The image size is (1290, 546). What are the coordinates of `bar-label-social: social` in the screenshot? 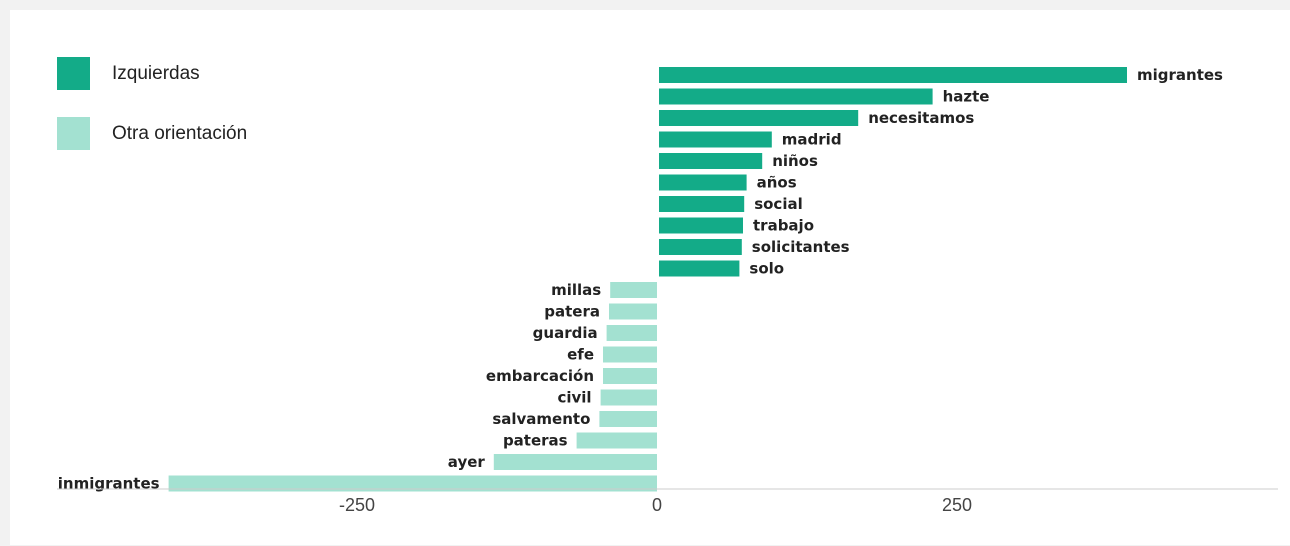 It's located at (778, 204).